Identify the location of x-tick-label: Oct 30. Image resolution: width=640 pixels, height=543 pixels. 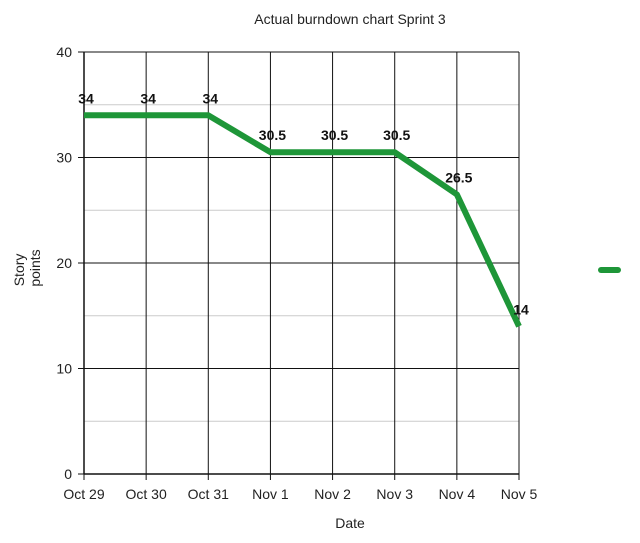
(146, 494).